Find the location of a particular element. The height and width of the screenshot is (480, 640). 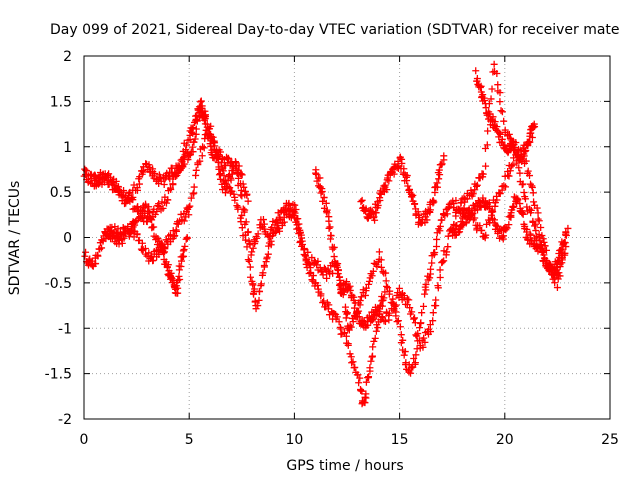

x-tick-label: 25 is located at coordinates (610, 440).